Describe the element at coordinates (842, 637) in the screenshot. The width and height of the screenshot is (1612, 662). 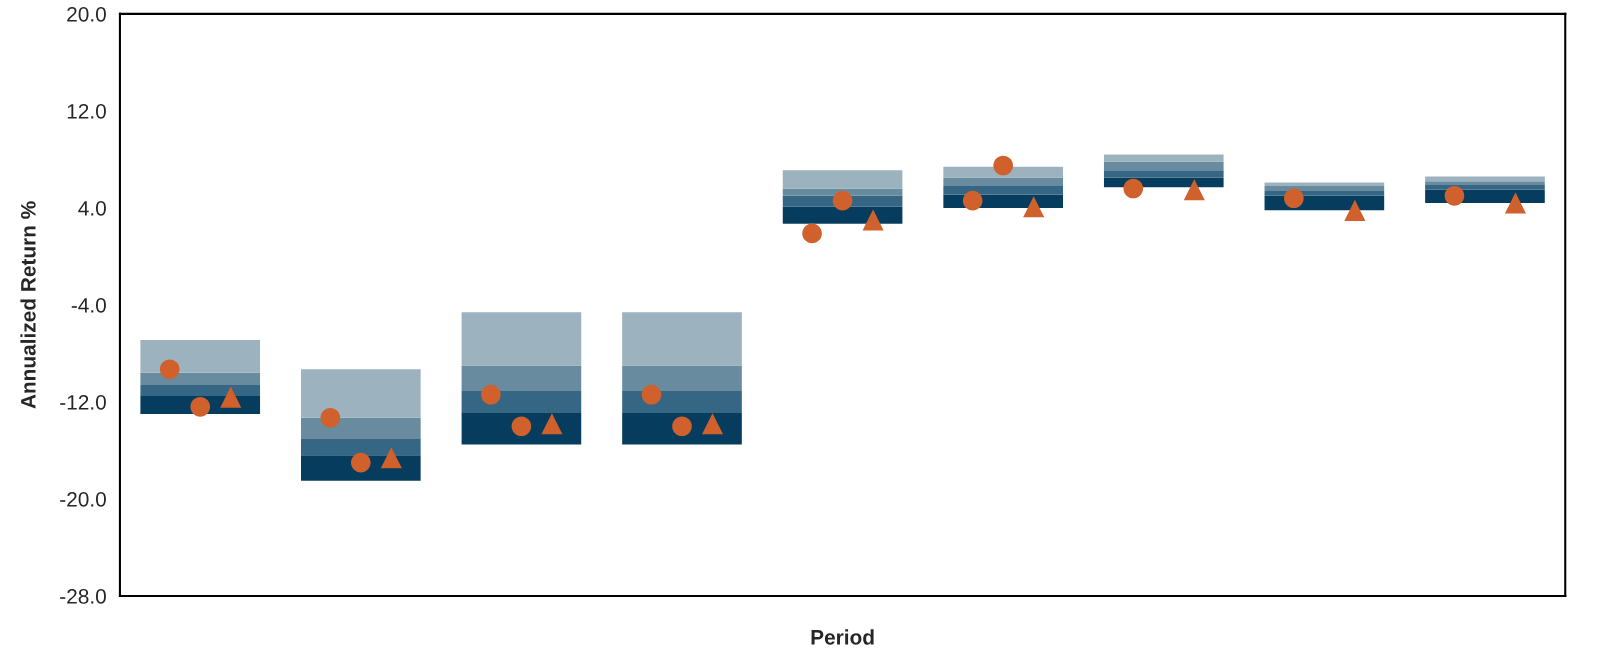
I see `x-axis-title: Period` at that location.